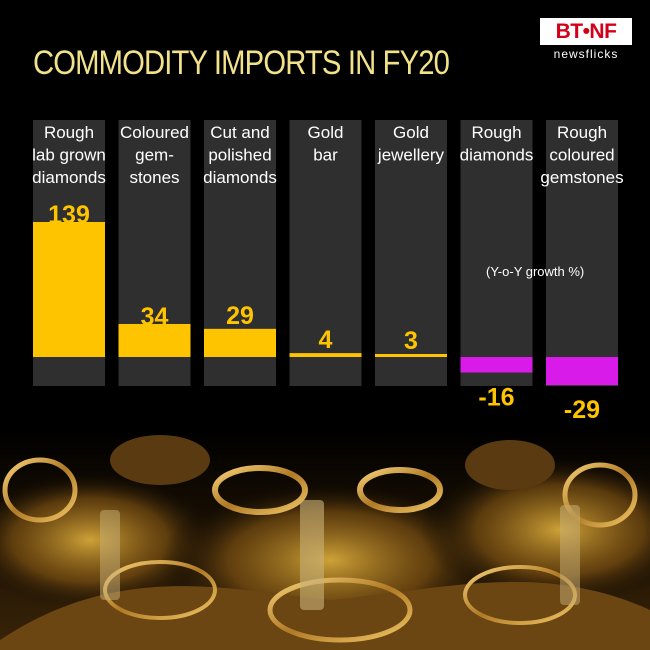  Describe the element at coordinates (326, 144) in the screenshot. I see `category-label: Gold bar` at that location.